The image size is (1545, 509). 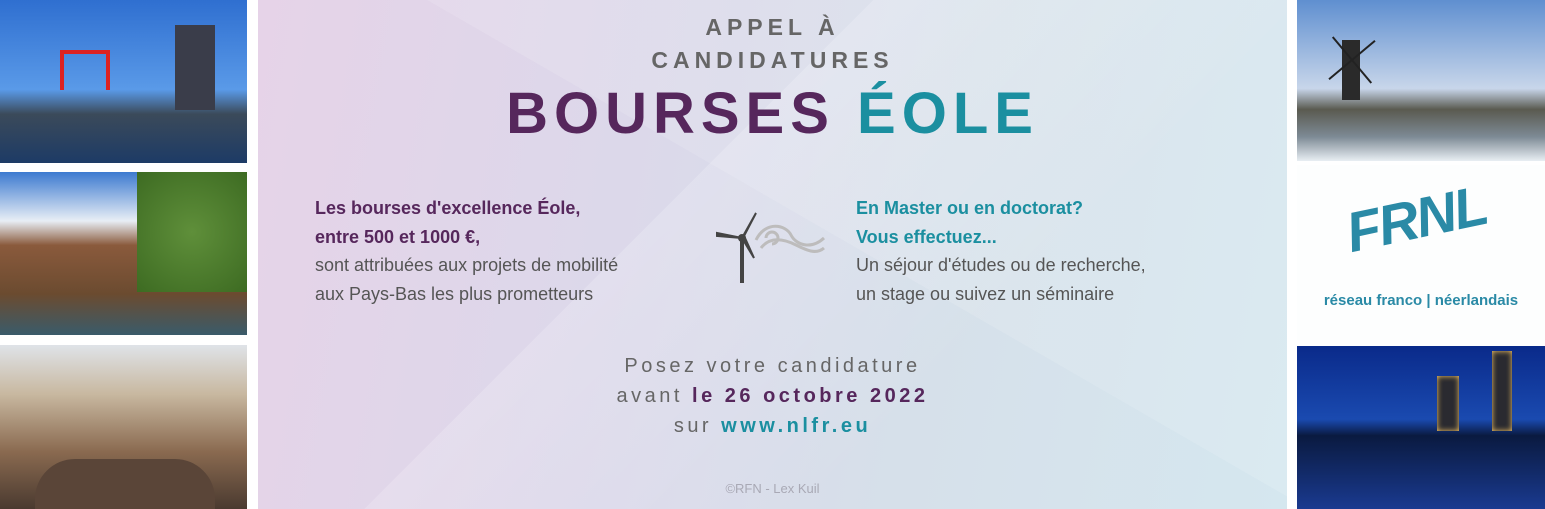 I want to click on kicker-line2: CANDIDATURES, so click(x=772, y=60).